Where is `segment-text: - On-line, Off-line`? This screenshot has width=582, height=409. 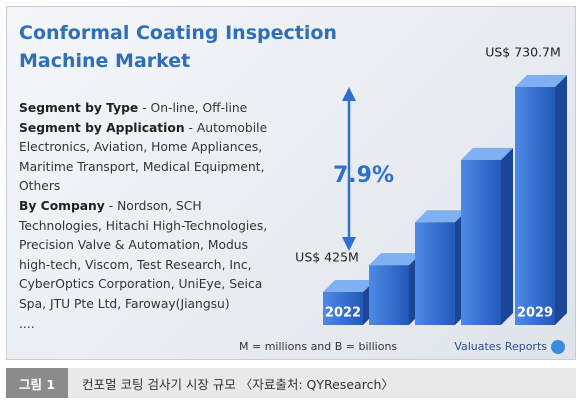 segment-text: - On-line, Off-line is located at coordinates (195, 108).